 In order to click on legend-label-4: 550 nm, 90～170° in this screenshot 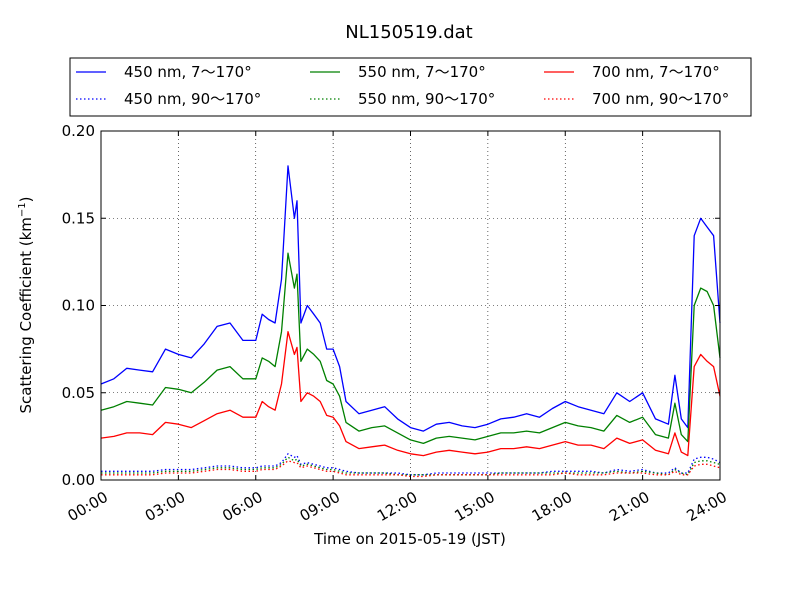, I will do `click(426, 99)`.